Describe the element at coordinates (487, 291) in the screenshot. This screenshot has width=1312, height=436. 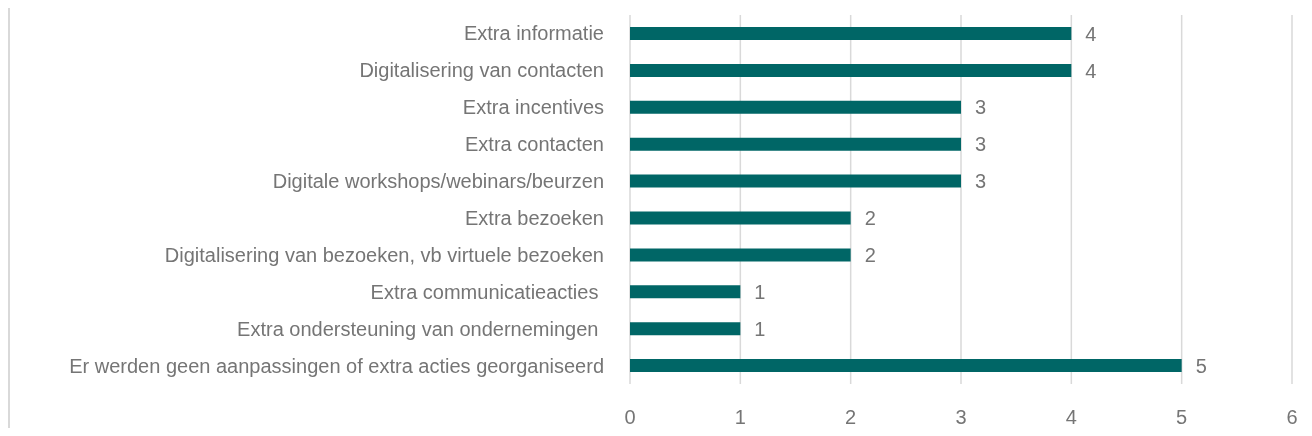
I see `y-tick-label: Extra communicatieacties` at that location.